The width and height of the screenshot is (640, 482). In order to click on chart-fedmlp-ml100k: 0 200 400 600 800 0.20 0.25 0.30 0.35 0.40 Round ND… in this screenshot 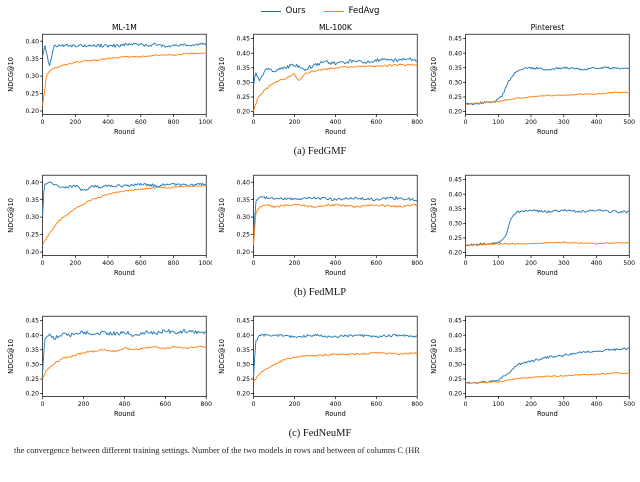, I will do `click(319, 224)`.